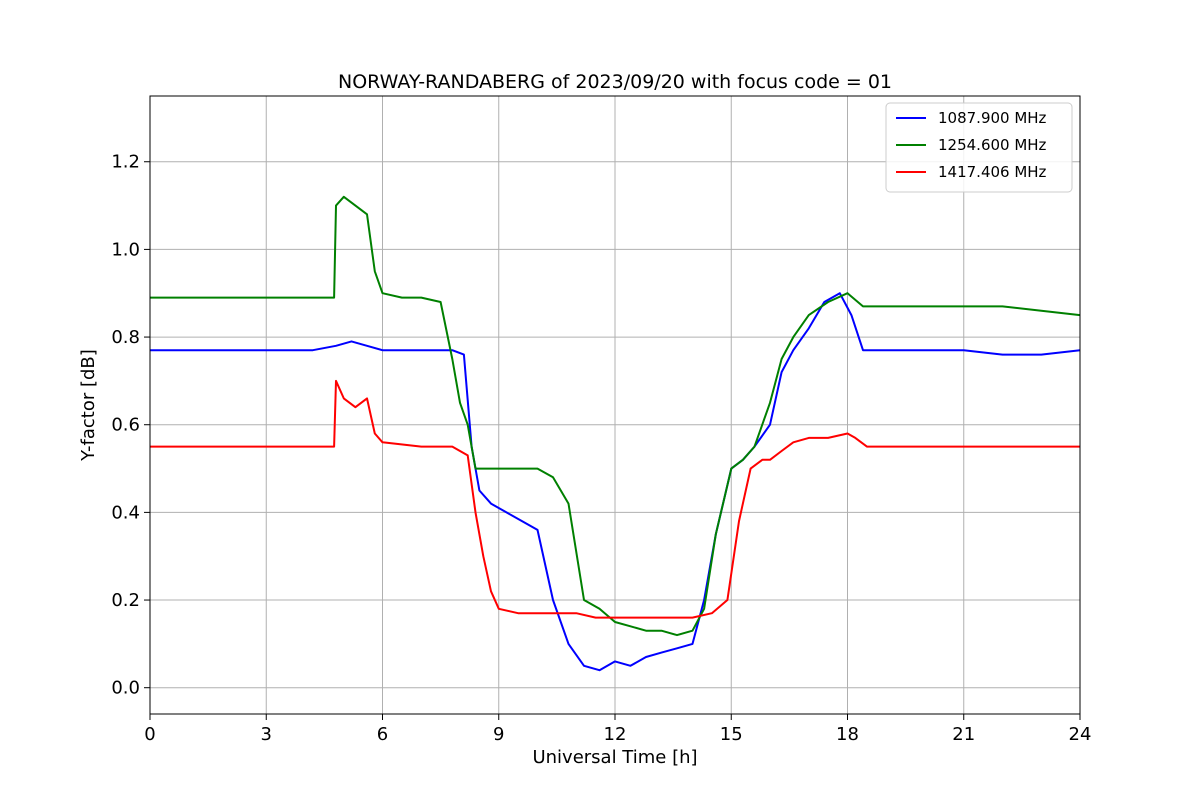 Image resolution: width=1200 pixels, height=800 pixels. I want to click on x-tick-label: 3, so click(266, 734).